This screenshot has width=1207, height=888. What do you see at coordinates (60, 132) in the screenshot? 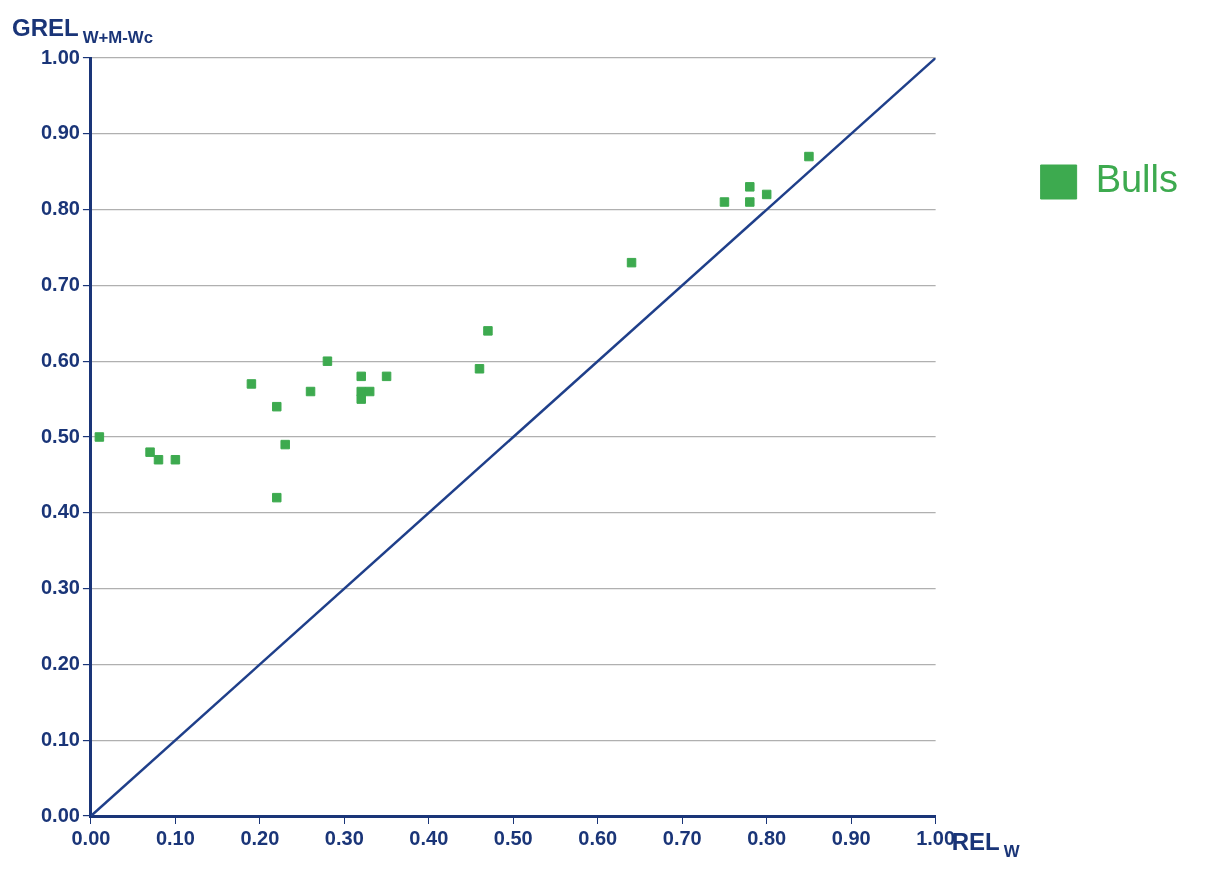
I see `y-tick-label: 0.90` at bounding box center [60, 132].